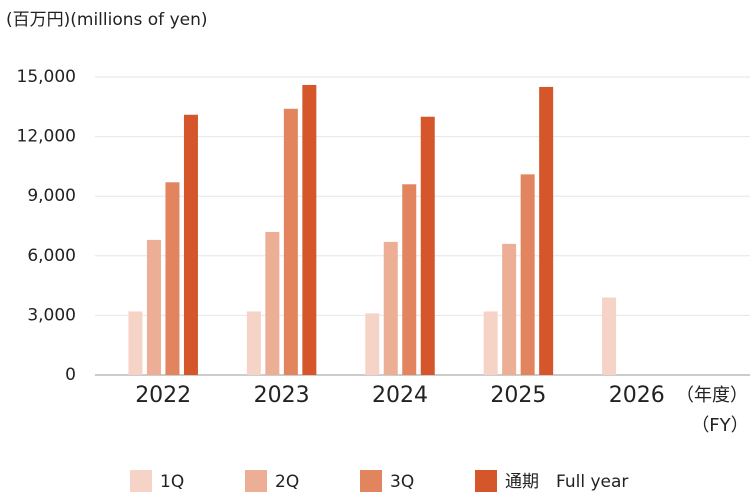 The height and width of the screenshot is (500, 750). Describe the element at coordinates (282, 395) in the screenshot. I see `x-tick-label: 2023` at that location.